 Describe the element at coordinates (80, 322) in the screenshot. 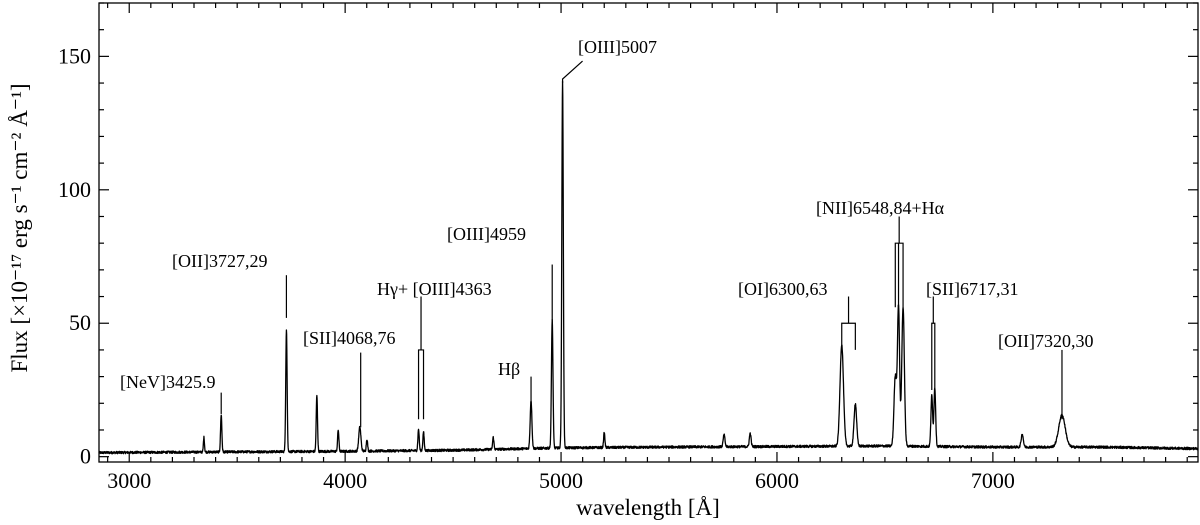

I see `y-tick-label: 50` at that location.